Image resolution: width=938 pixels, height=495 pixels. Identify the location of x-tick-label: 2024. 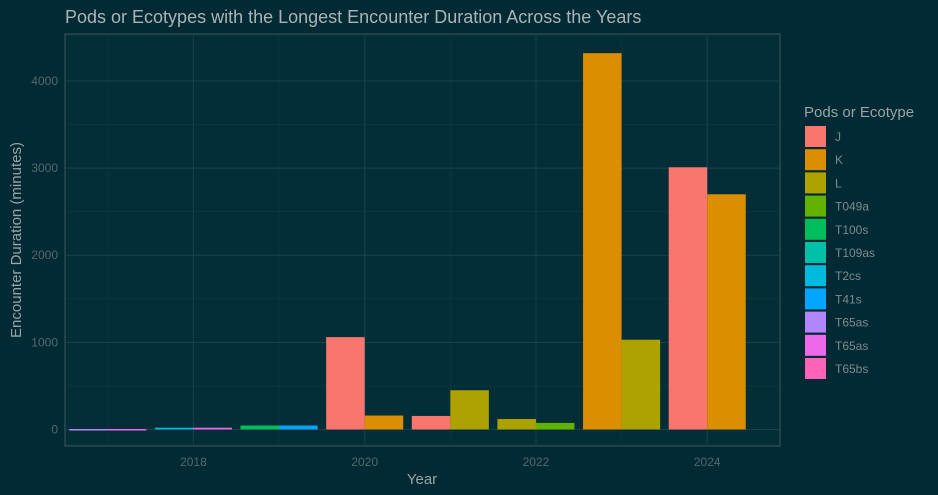
(707, 462).